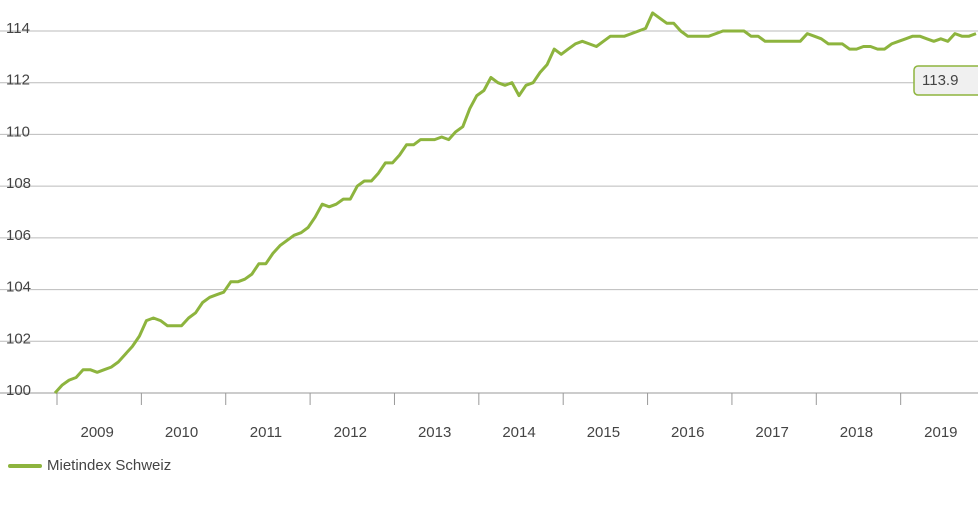 This screenshot has height=508, width=978. I want to click on x-tick-label: 2010, so click(181, 432).